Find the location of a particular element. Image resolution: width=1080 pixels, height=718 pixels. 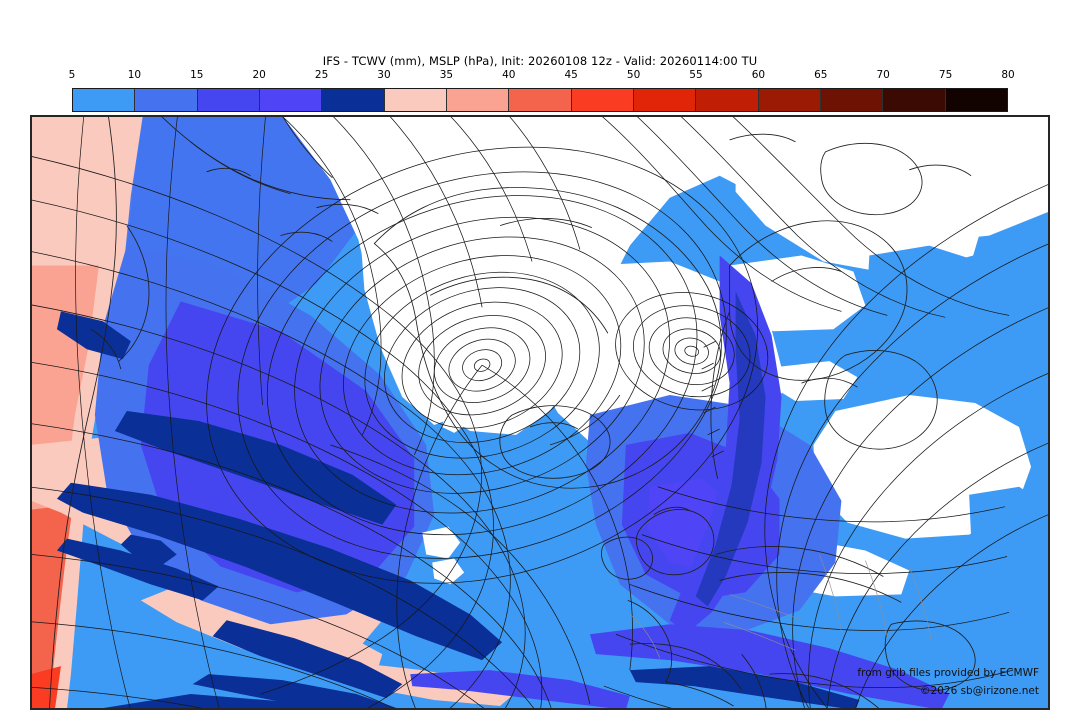

colorbar-tick-label: 50 is located at coordinates (633, 75).